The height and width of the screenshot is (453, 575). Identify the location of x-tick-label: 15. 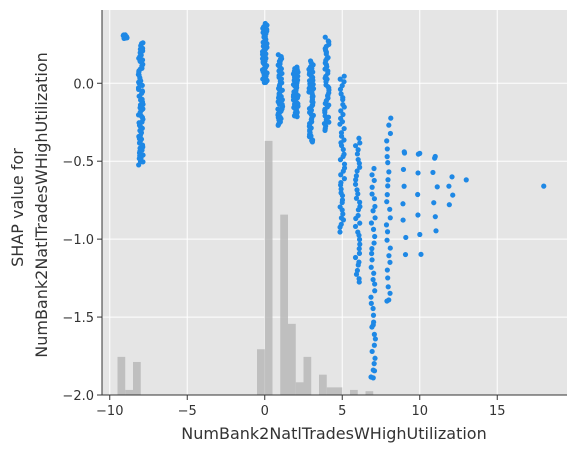
(497, 411).